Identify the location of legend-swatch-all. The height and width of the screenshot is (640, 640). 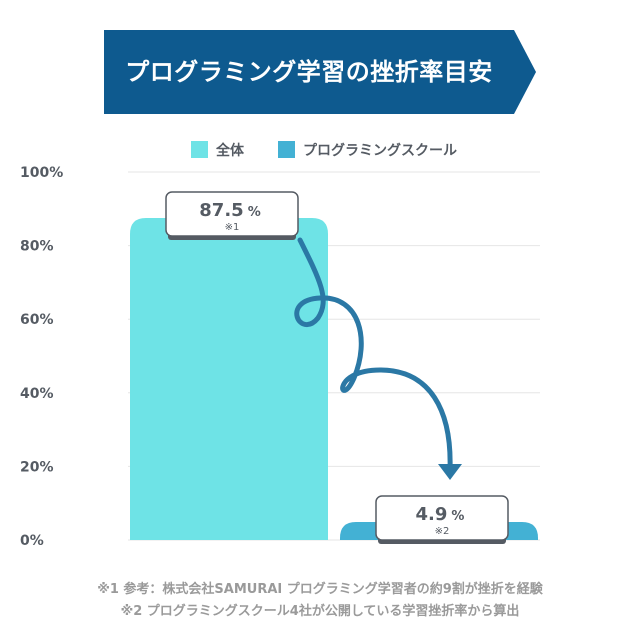
(199, 149).